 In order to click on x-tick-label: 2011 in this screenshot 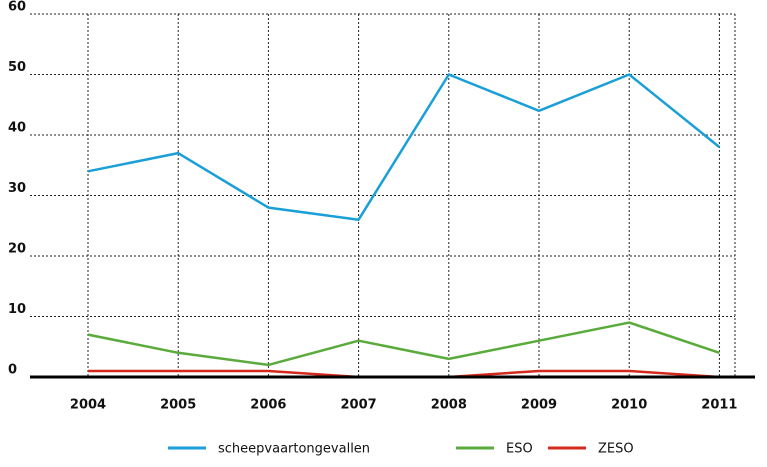, I will do `click(719, 405)`.